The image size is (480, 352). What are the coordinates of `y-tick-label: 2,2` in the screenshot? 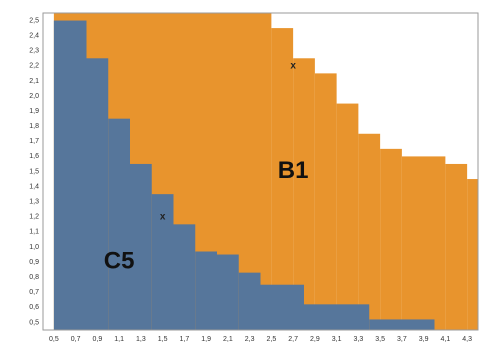 It's located at (34, 66).